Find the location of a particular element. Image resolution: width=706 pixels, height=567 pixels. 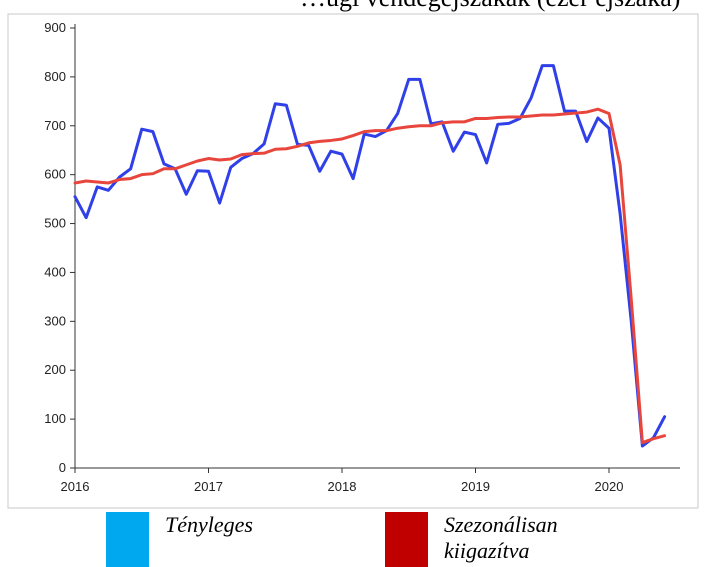

legend-swatch-actual is located at coordinates (127, 539).